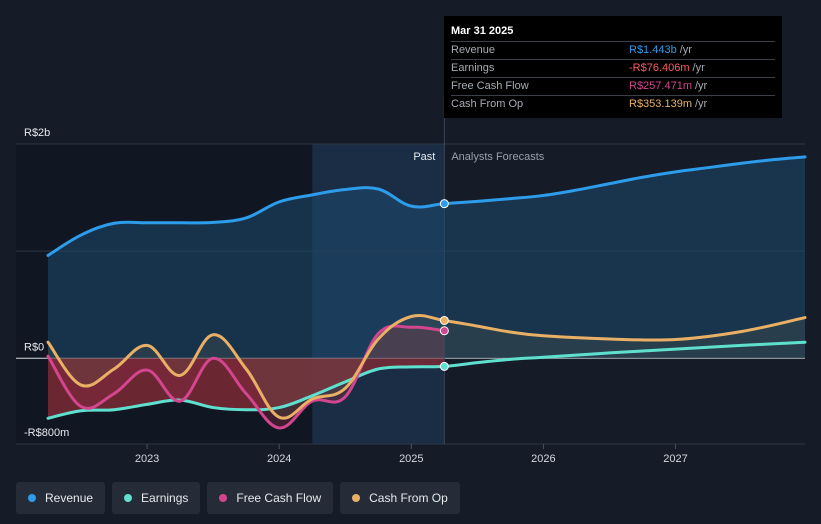 This screenshot has height=524, width=821. Describe the element at coordinates (497, 157) in the screenshot. I see `forecast-label: Analysts Forecasts` at that location.